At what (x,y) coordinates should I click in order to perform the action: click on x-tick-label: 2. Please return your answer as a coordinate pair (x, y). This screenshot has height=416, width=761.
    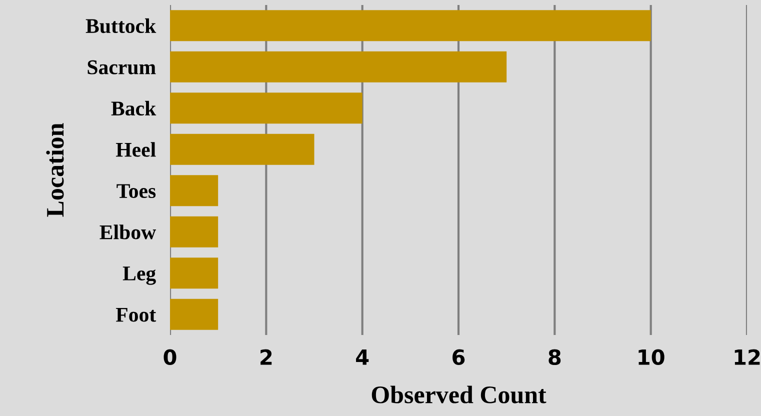
    Looking at the image, I should click on (266, 357).